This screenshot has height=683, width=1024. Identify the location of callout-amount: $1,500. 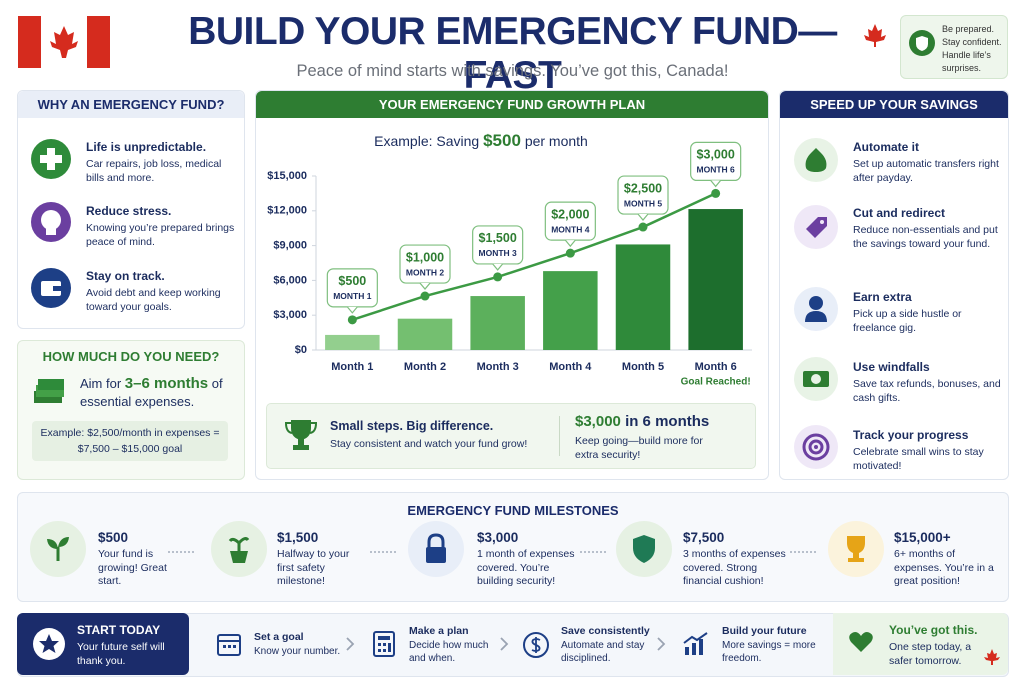
(498, 238).